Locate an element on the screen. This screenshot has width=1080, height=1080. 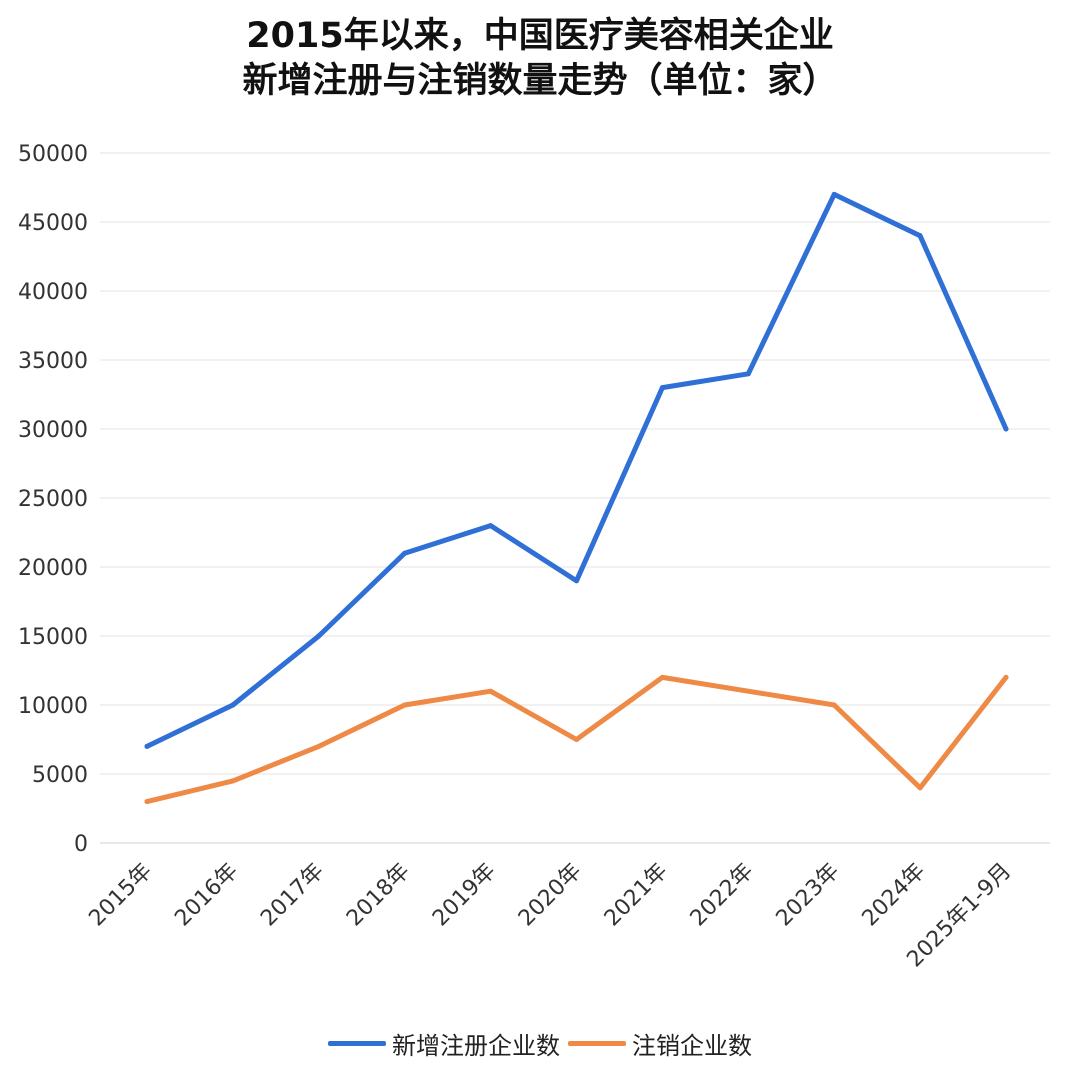
x-tick-label-2: 2017年 is located at coordinates (292, 895).